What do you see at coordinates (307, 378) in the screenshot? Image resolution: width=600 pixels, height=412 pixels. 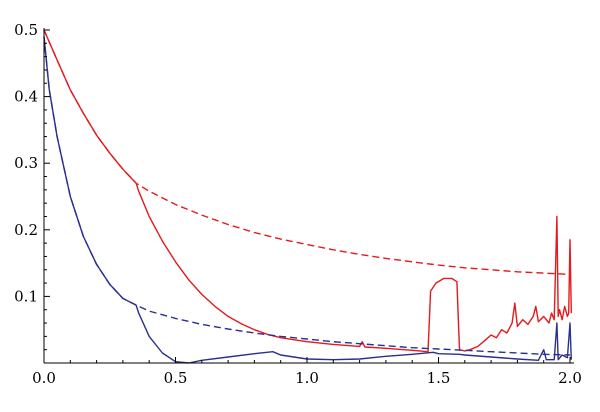 I see `x-tick-label: 1.0` at bounding box center [307, 378].